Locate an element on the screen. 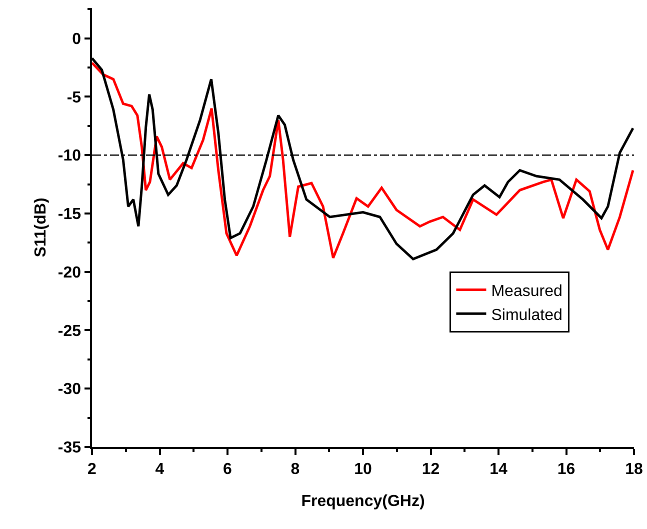 This screenshot has width=647, height=529. x-tick-label: 6 is located at coordinates (227, 469).